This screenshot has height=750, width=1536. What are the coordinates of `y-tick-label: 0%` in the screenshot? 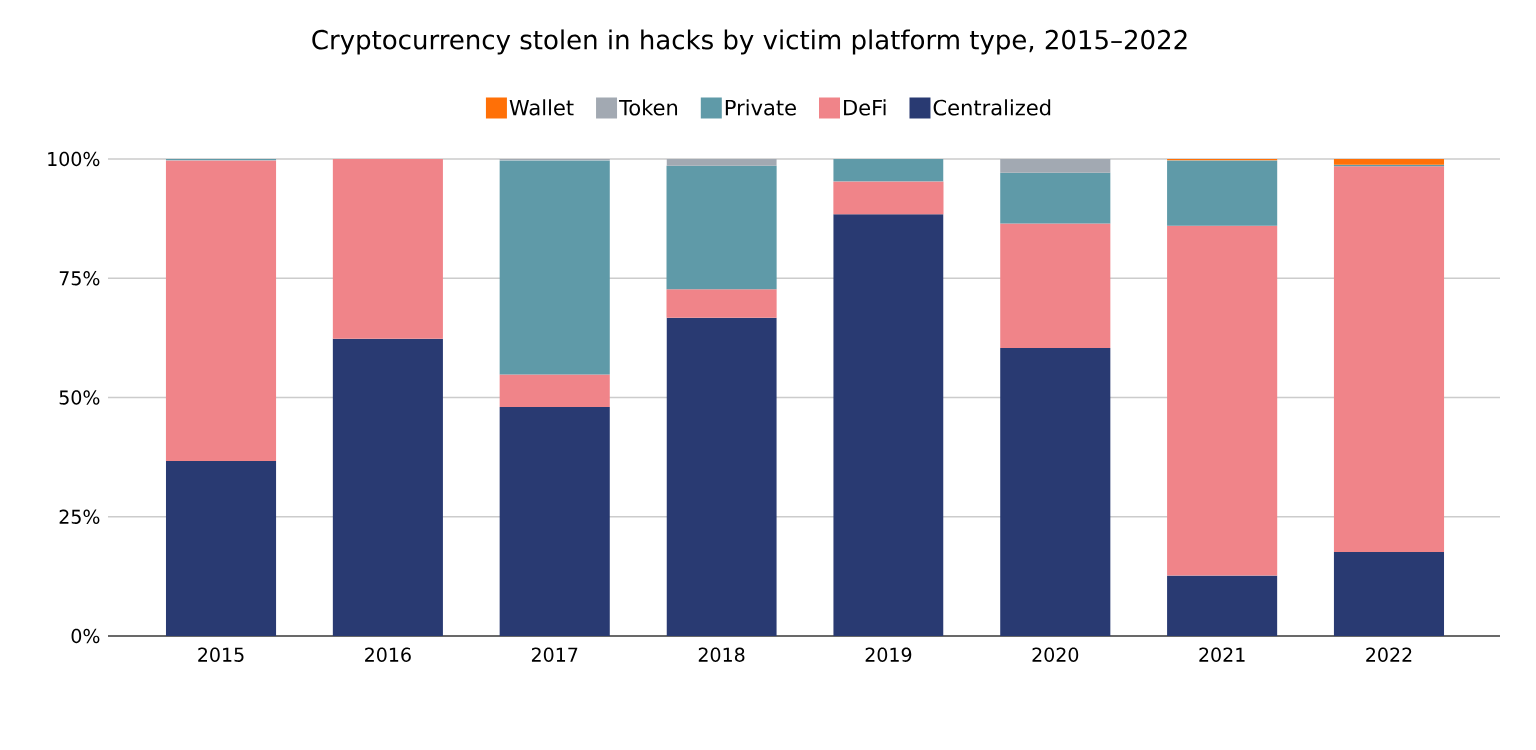 It's located at (85, 636).